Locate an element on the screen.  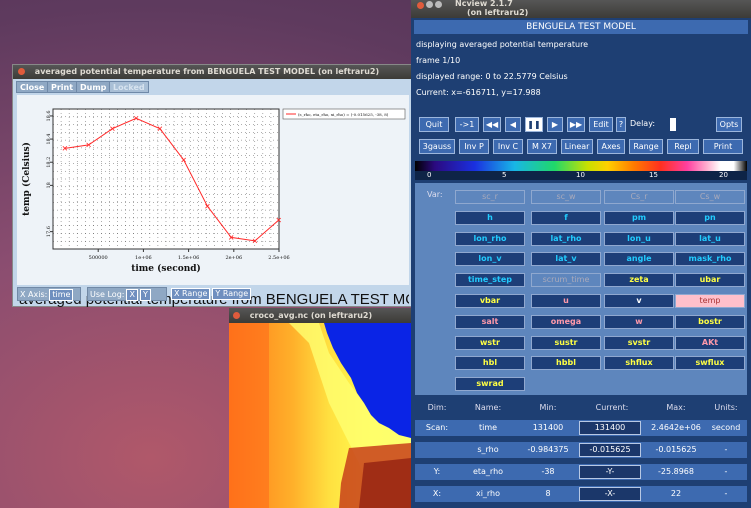
dim-row-xi-rho: X: xi_rho 8 -X- 22 - is located at coordinates (581, 494).